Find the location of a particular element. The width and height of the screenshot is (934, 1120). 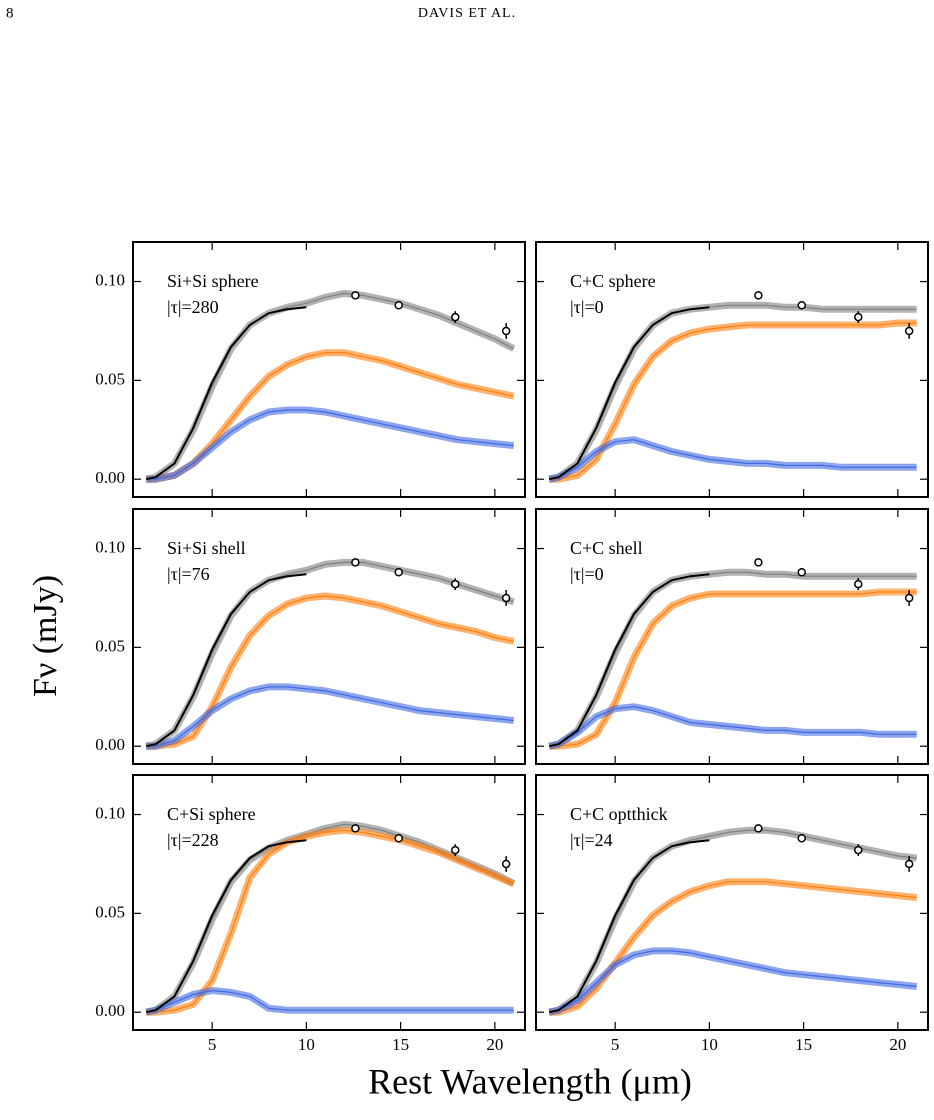

panel: C+C shell |τ|=0 is located at coordinates (732, 636).